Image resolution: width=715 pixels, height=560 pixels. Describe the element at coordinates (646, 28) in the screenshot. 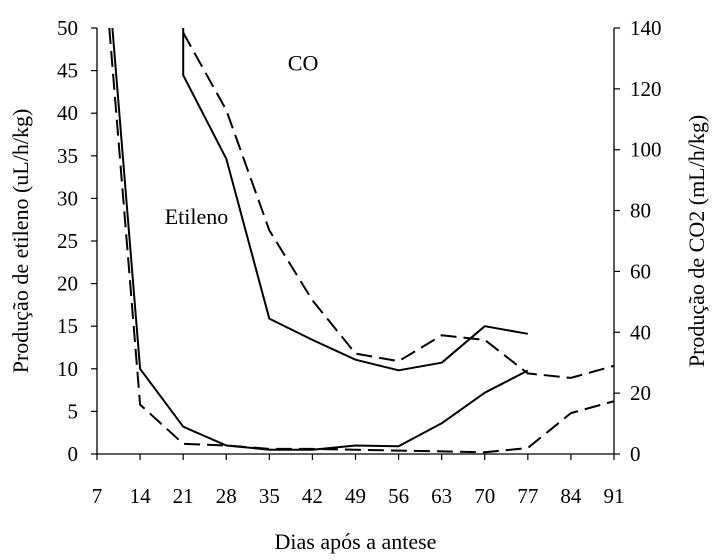

I see `y-right-tick-label: 140` at that location.